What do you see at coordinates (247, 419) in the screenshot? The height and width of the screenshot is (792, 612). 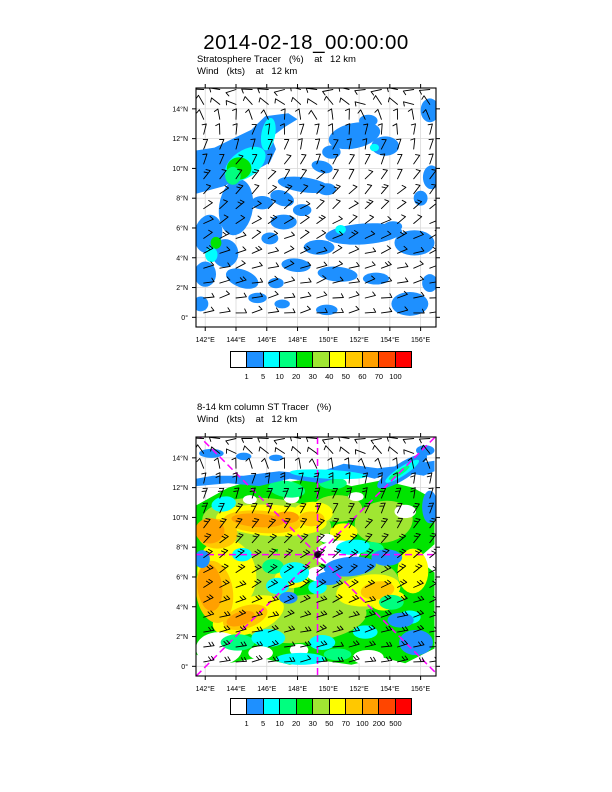 I see `panel2-subtitle-line2: Wind (kts) at 12 km` at bounding box center [247, 419].